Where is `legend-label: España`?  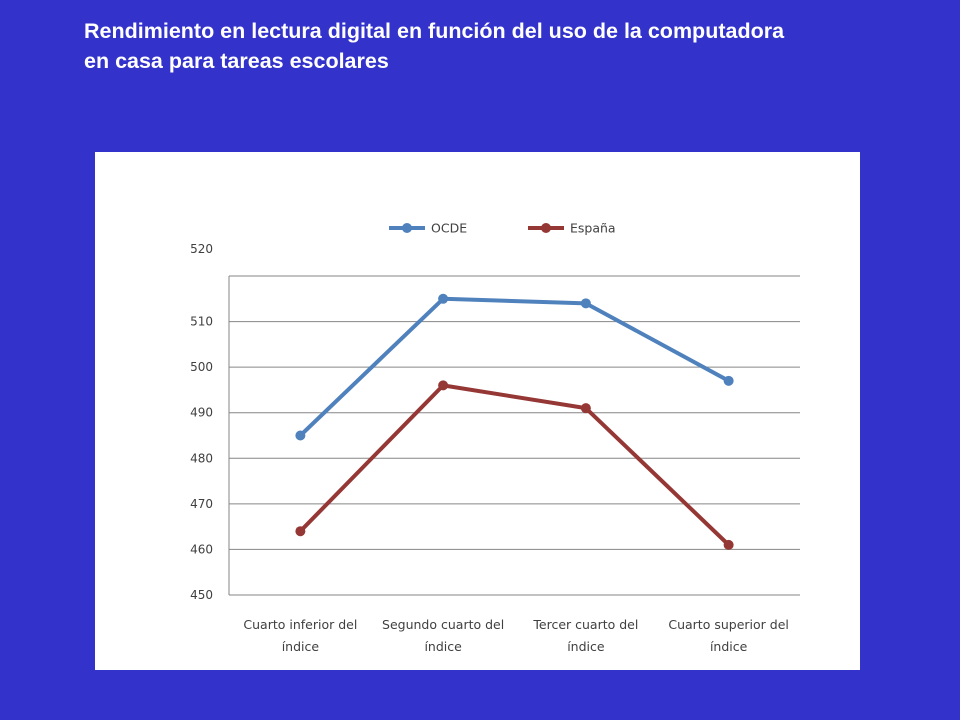
legend-label: España is located at coordinates (593, 228).